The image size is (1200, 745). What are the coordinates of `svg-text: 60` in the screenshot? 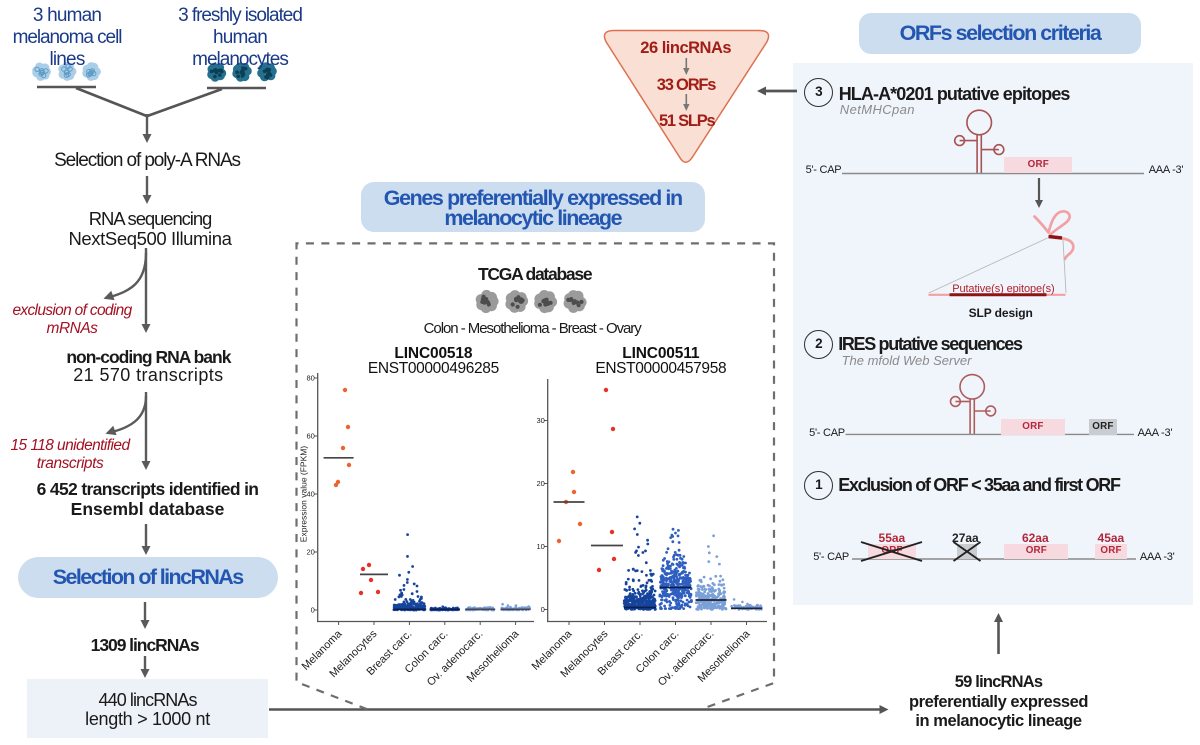 It's located at (310, 436).